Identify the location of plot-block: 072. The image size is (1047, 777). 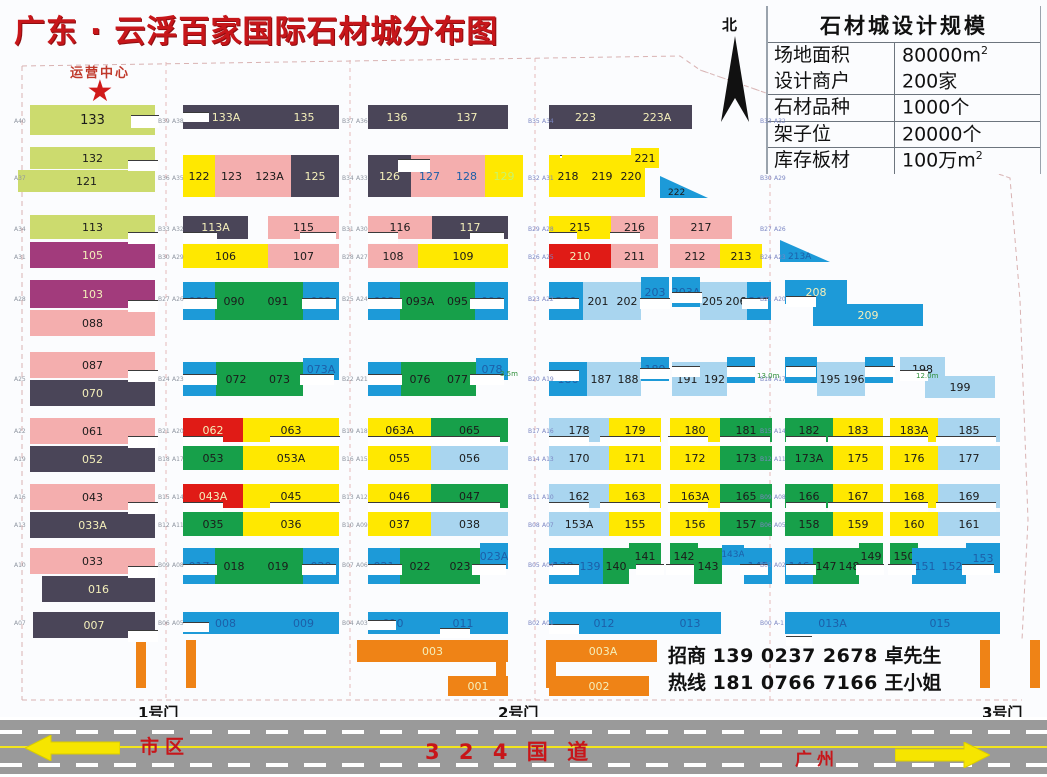
(236, 379).